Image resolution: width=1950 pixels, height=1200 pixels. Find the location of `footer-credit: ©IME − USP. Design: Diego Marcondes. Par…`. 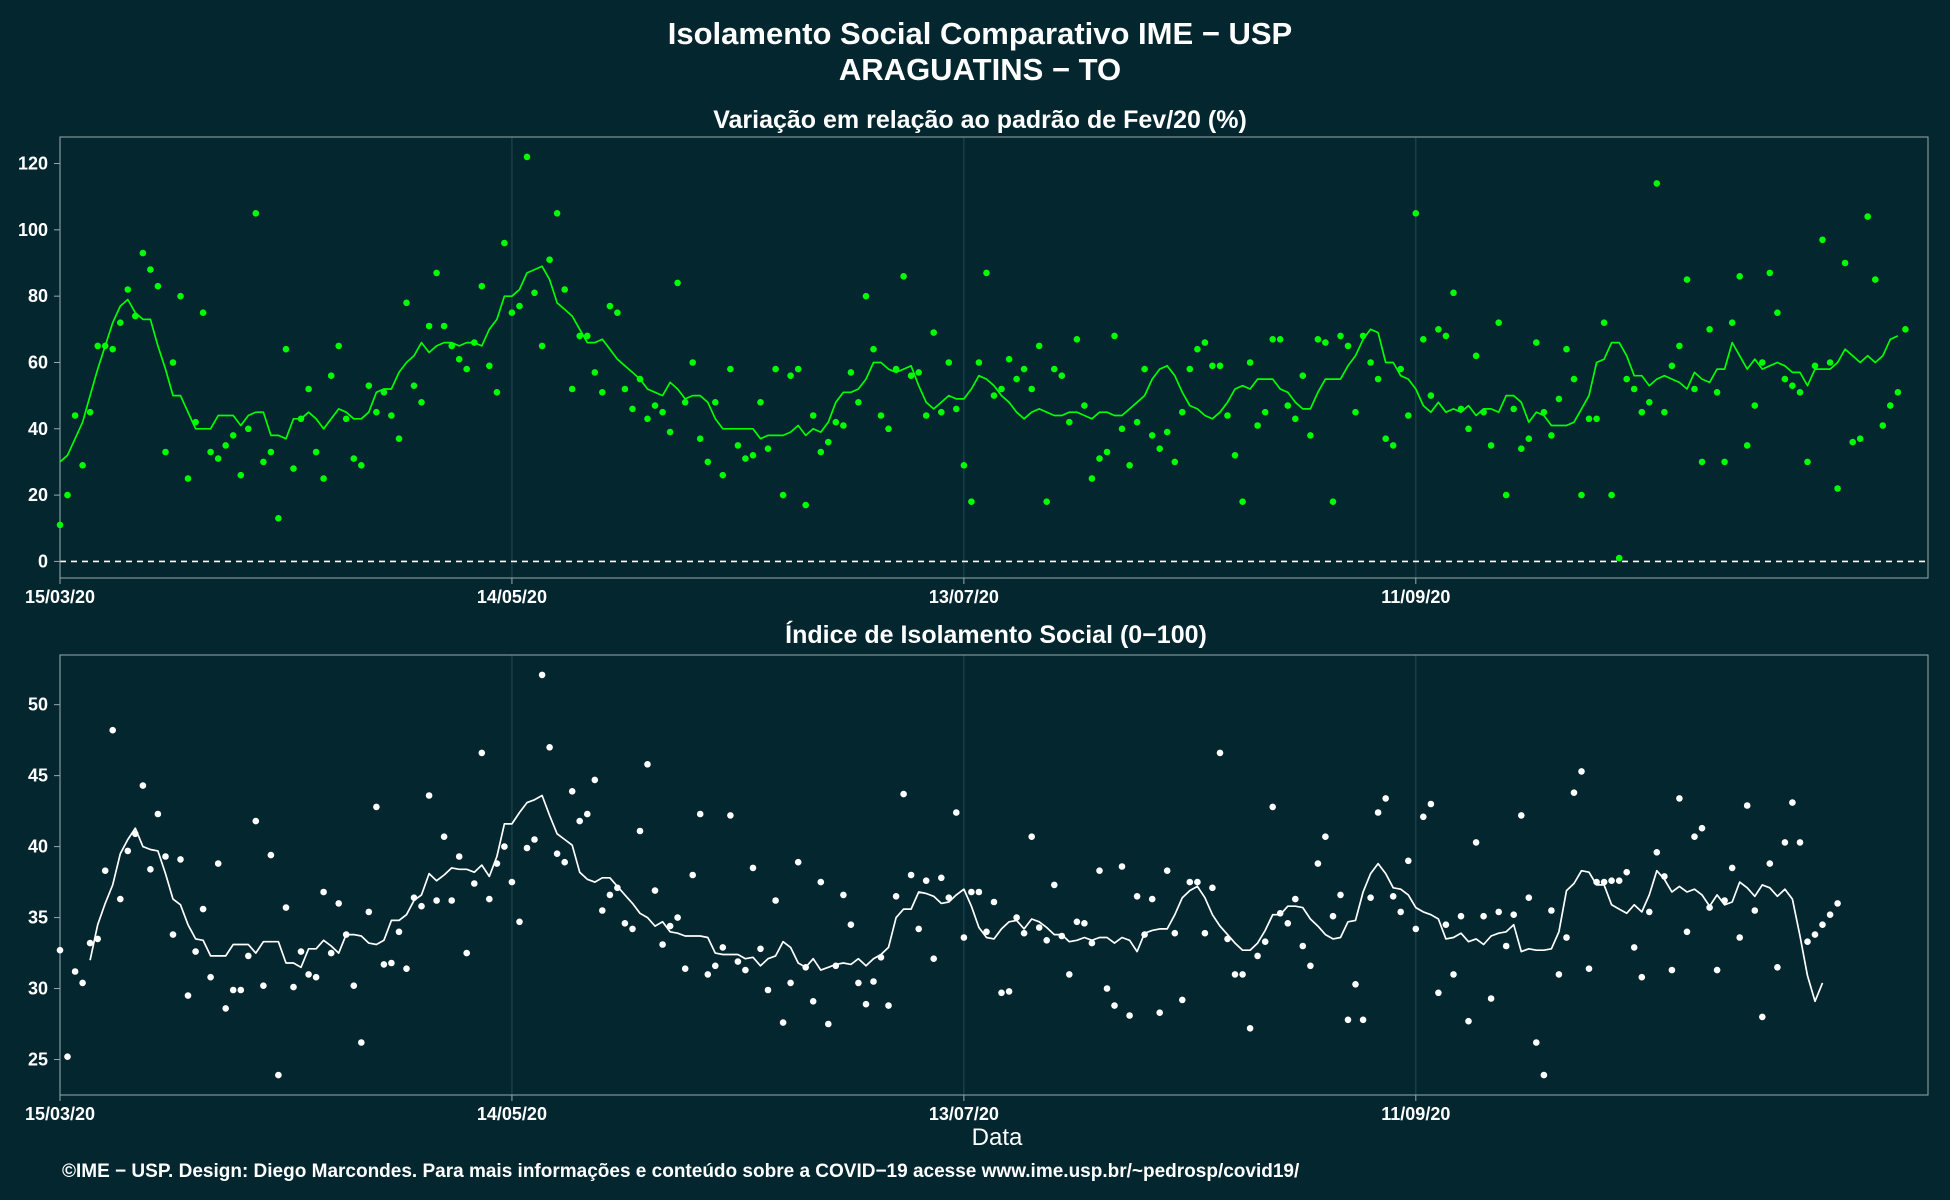

footer-credit: ©IME − USP. Design: Diego Marcondes. Par… is located at coordinates (681, 1171).